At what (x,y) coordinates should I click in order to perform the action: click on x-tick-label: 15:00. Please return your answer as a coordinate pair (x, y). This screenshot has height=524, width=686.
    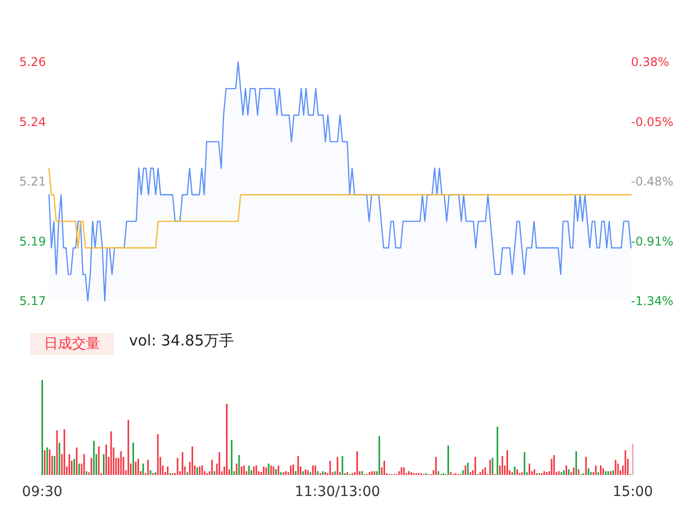
    Looking at the image, I should click on (632, 492).